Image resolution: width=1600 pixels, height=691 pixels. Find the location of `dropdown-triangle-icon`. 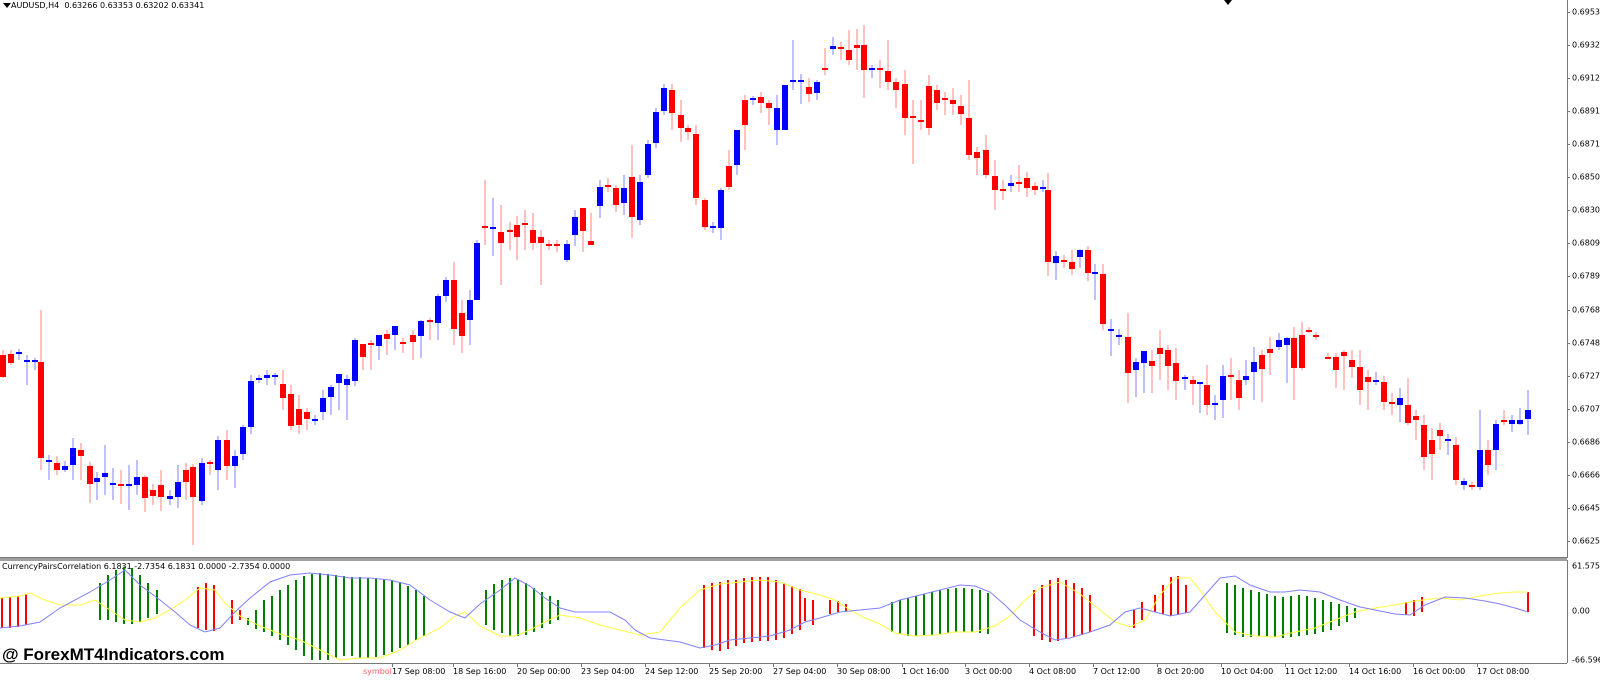

dropdown-triangle-icon is located at coordinates (7, 5).